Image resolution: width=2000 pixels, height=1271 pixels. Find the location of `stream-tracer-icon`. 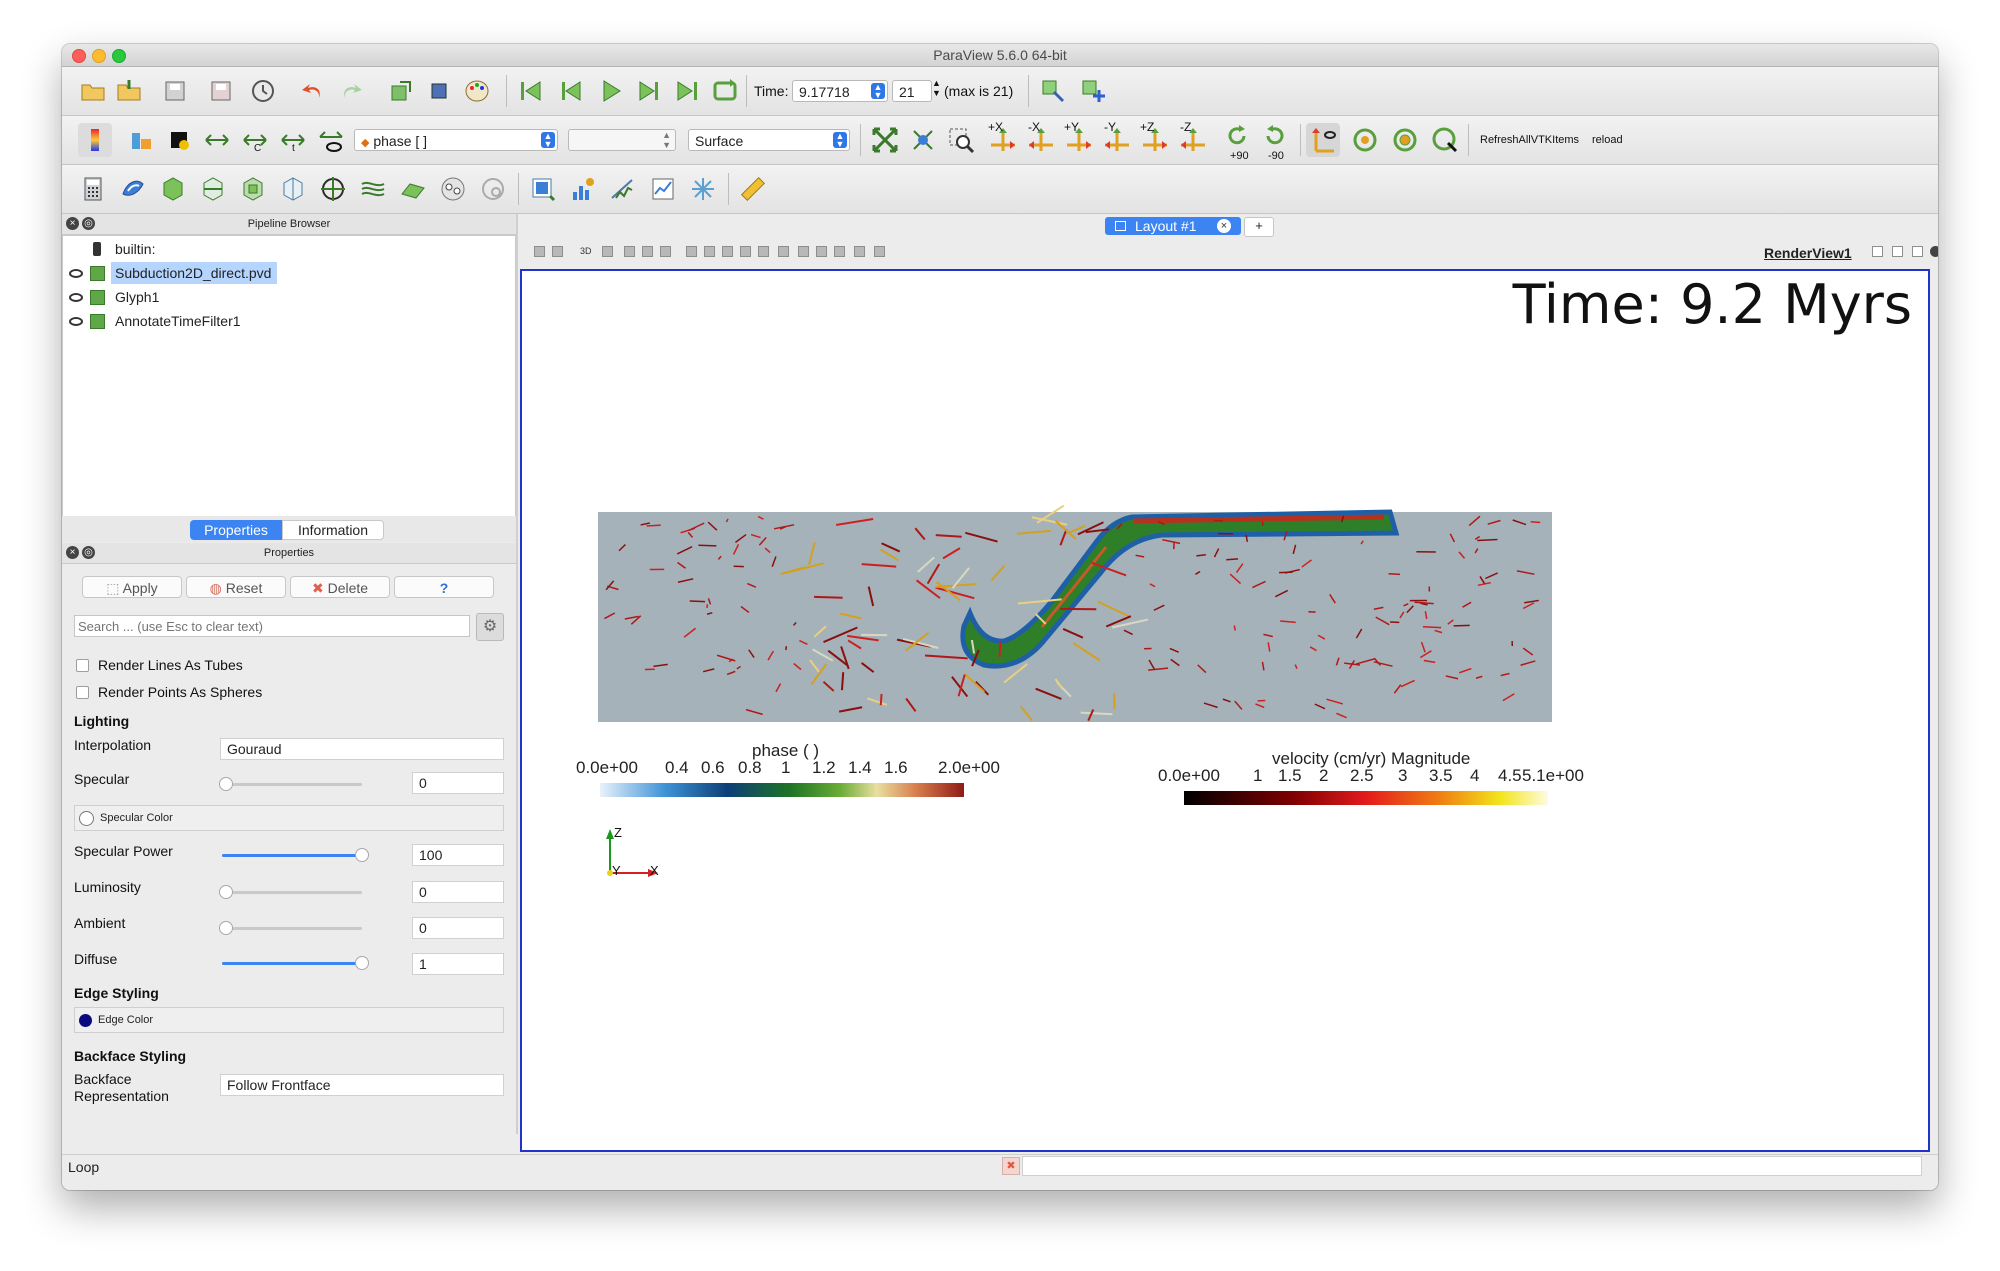

stream-tracer-icon is located at coordinates (373, 189).